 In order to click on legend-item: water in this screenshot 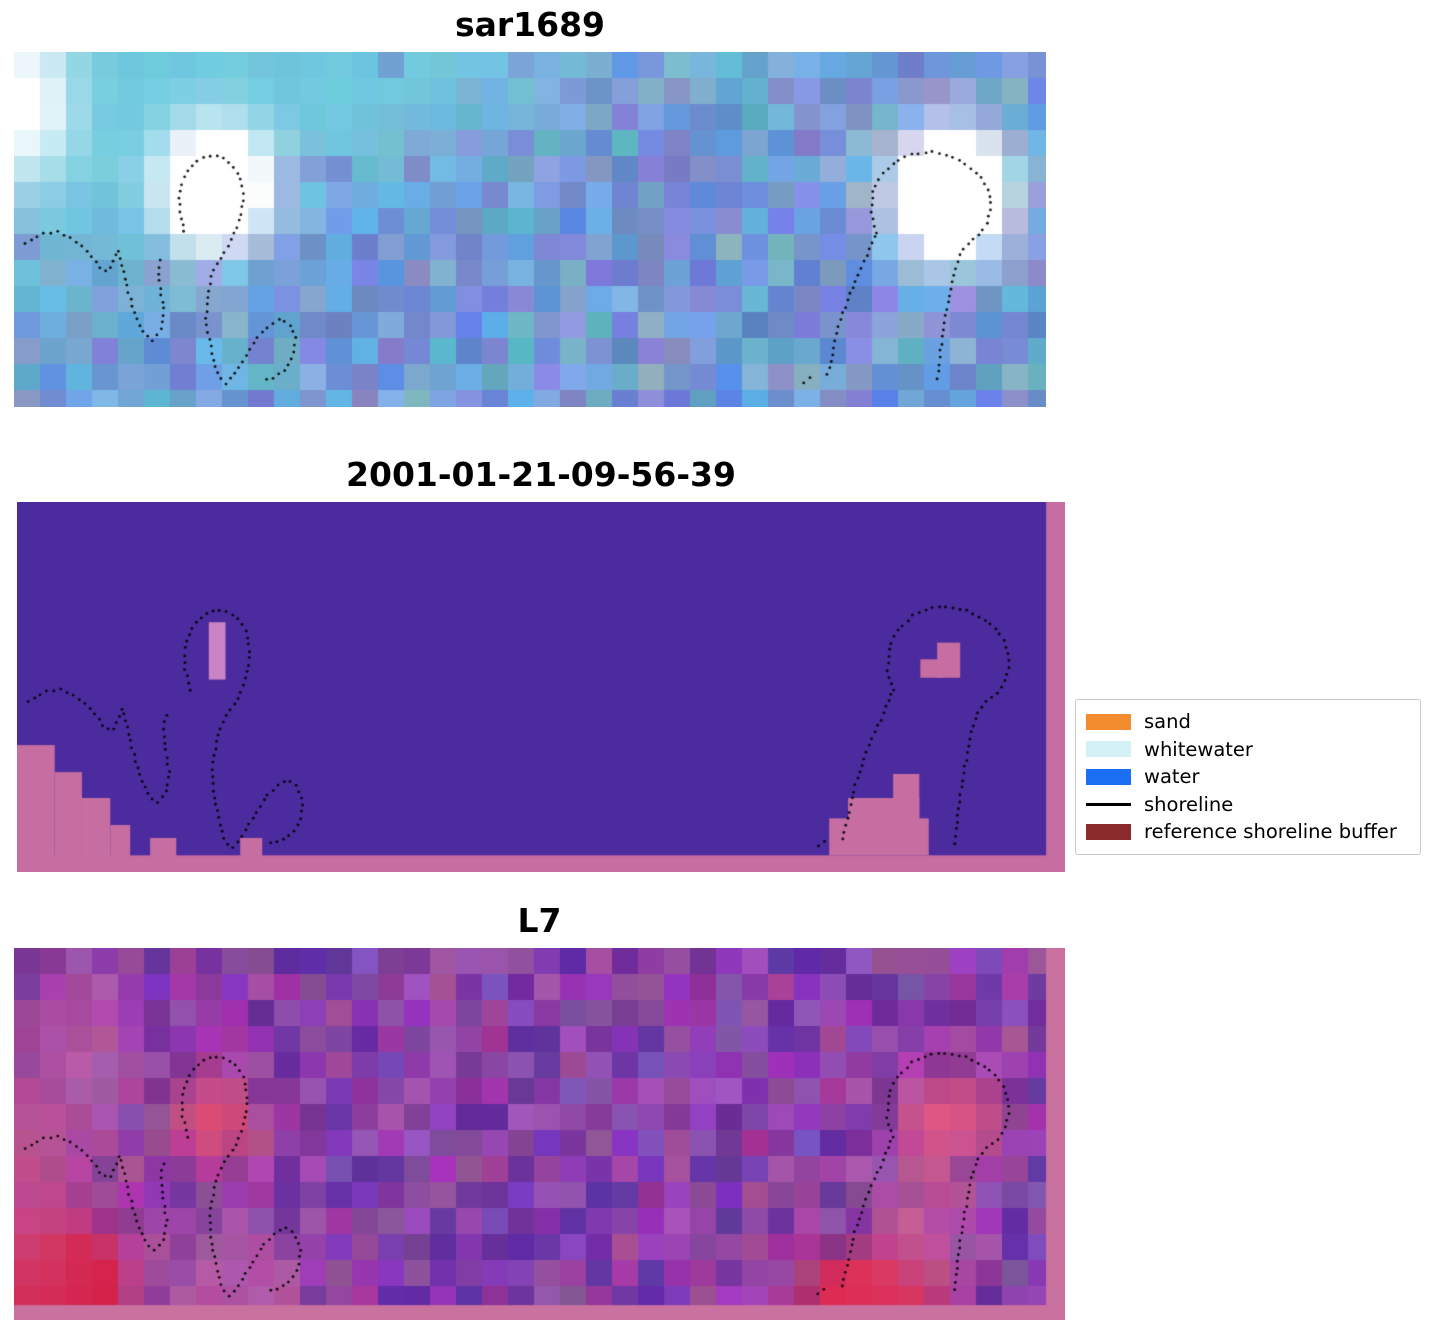, I will do `click(1248, 777)`.